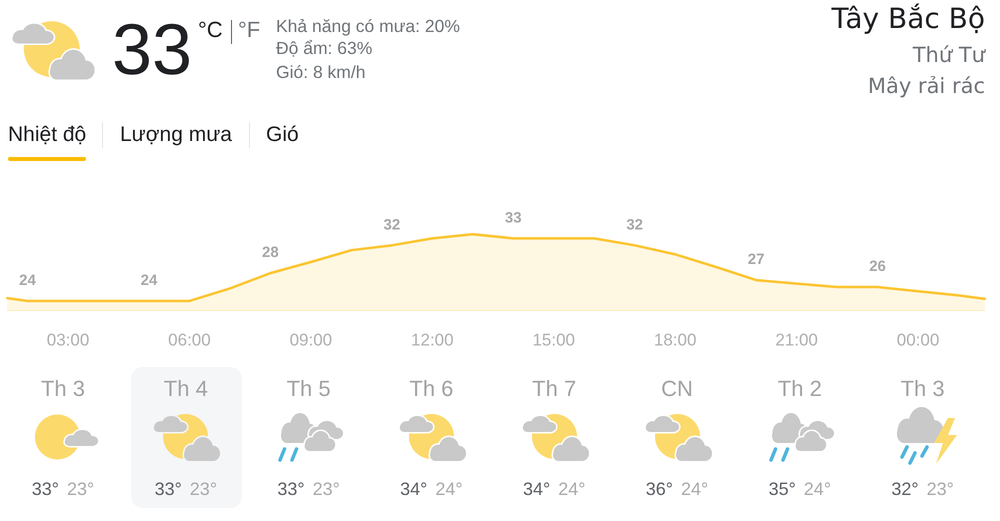  What do you see at coordinates (249, 29) in the screenshot?
I see `text: °F` at bounding box center [249, 29].